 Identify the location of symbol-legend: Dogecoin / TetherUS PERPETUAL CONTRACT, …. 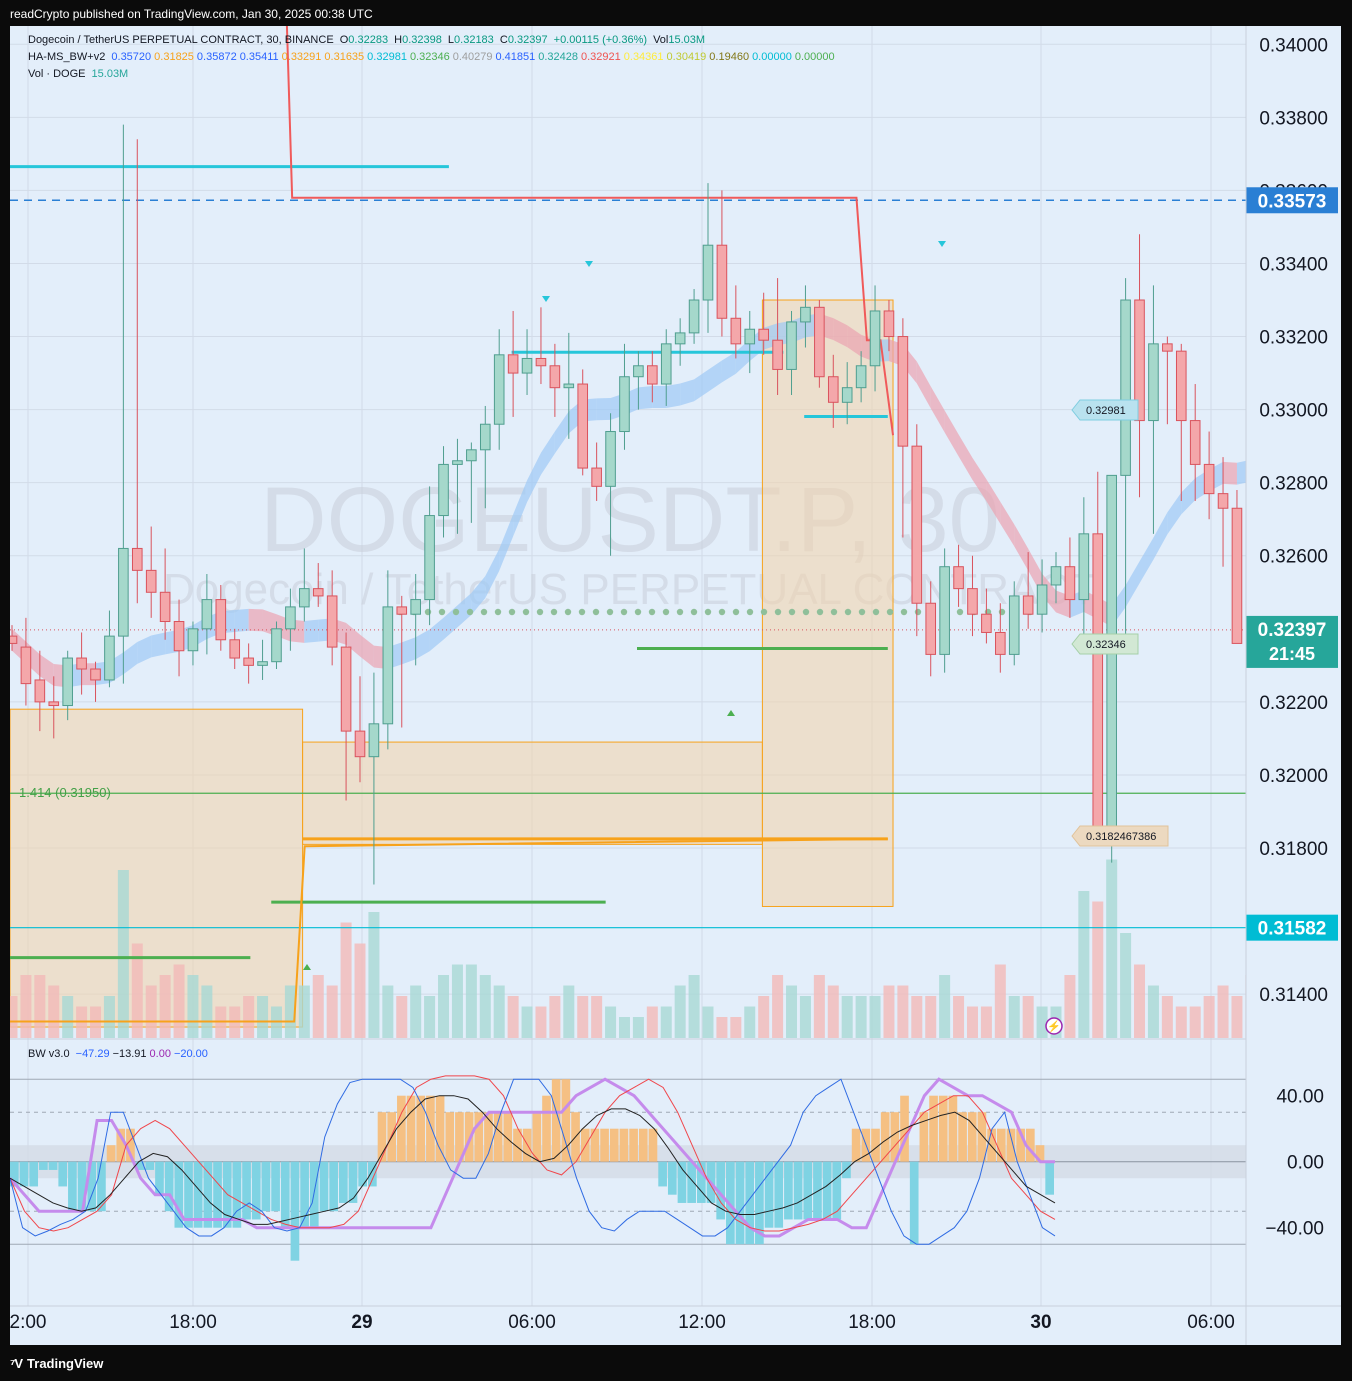
(368, 40).